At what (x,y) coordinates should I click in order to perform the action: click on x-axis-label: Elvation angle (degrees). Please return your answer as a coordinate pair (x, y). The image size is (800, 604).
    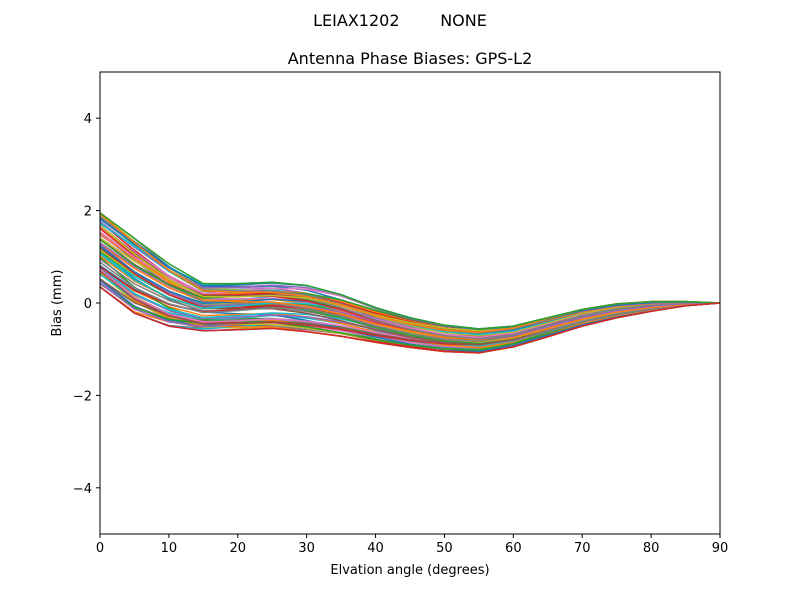
    Looking at the image, I should click on (409, 570).